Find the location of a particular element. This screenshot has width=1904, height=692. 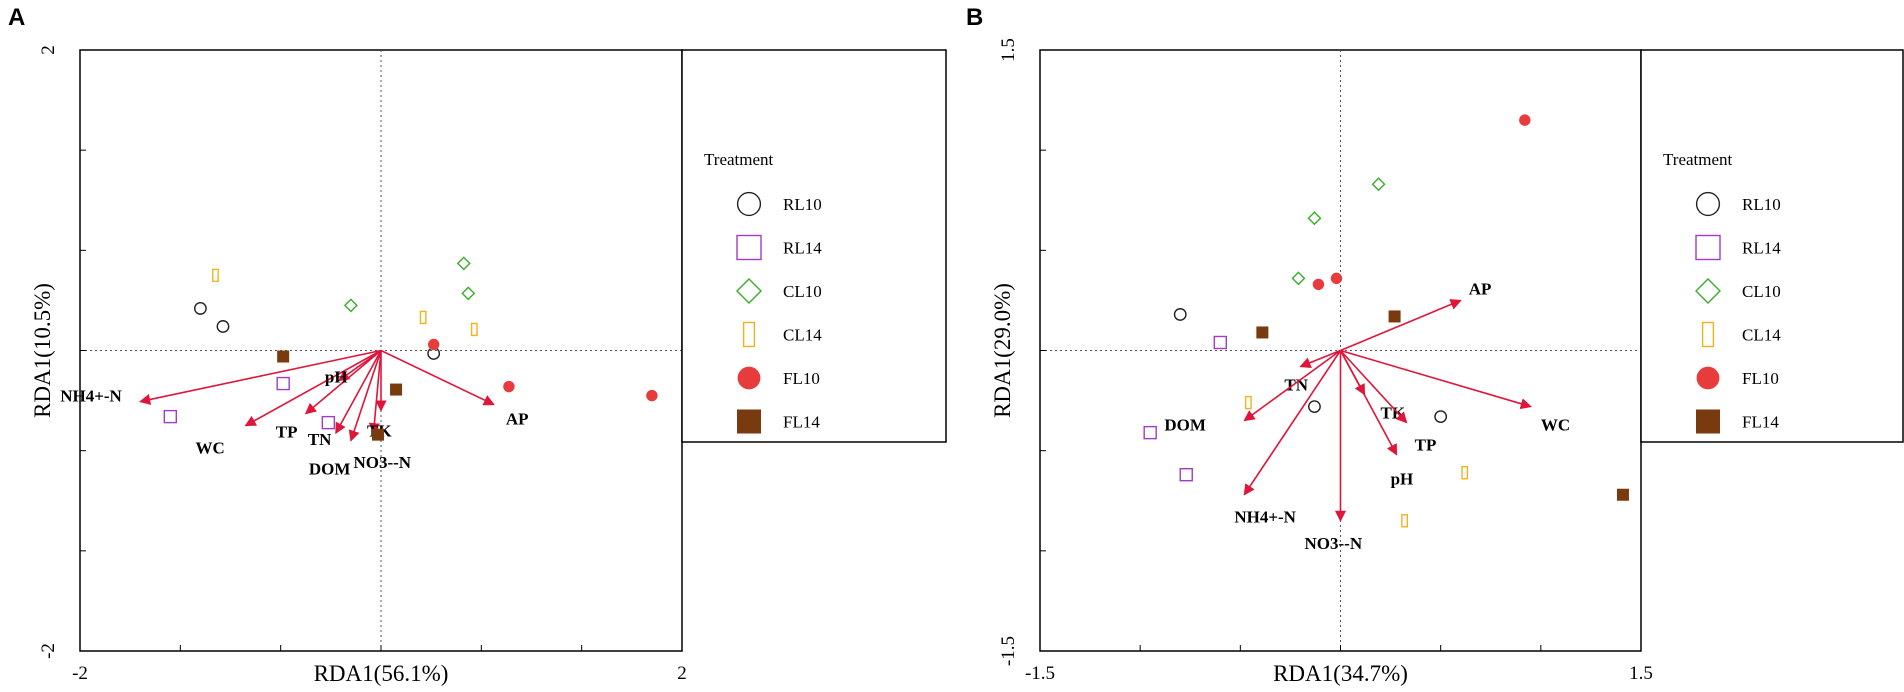

panel-b-vector-label-no3-n: NO3--N is located at coordinates (1334, 543).